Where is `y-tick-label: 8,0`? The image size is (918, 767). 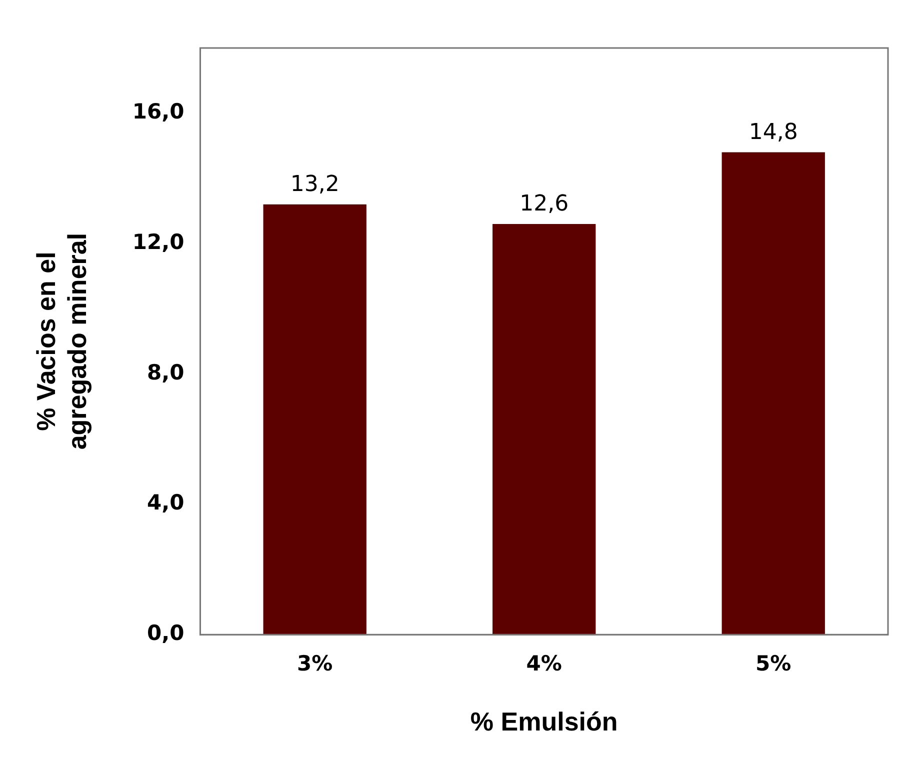
y-tick-label: 8,0 is located at coordinates (165, 372).